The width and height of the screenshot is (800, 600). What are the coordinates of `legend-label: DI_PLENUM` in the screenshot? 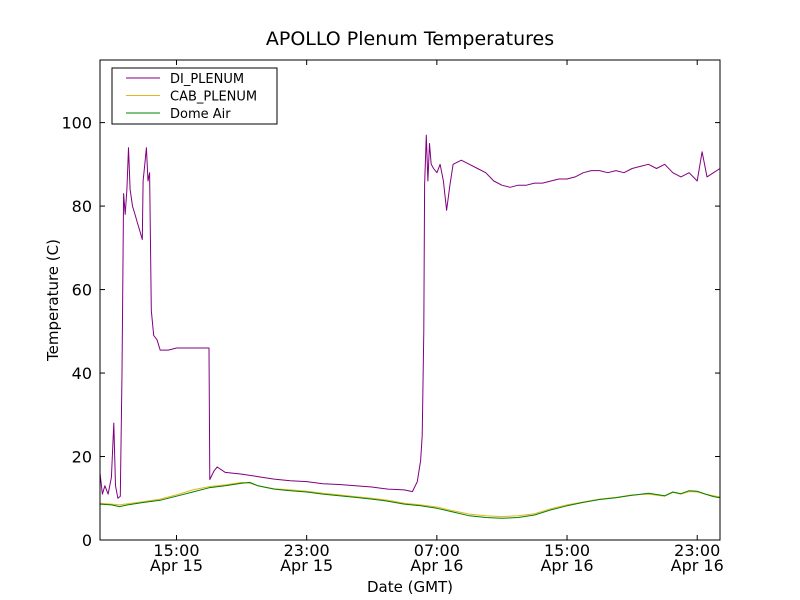 It's located at (207, 79).